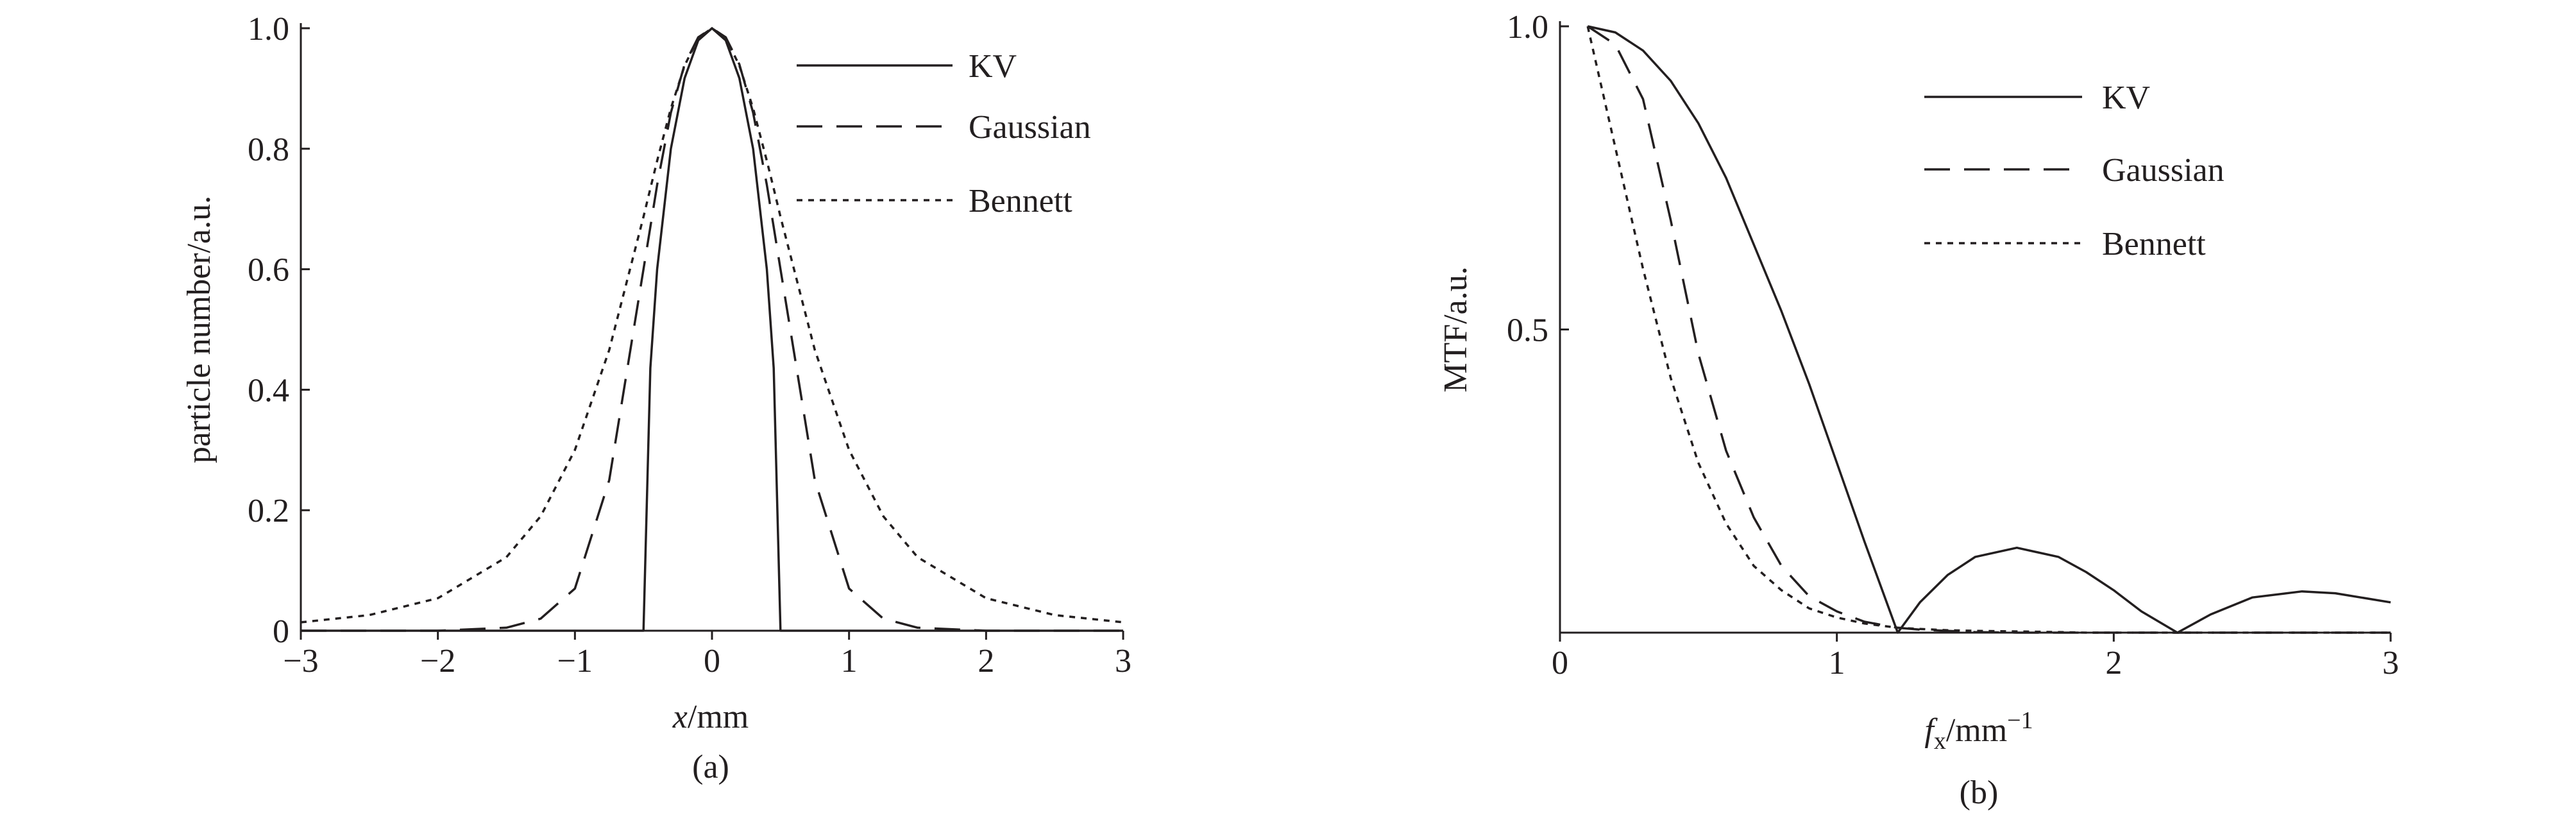 This screenshot has height=820, width=2576. What do you see at coordinates (268, 511) in the screenshot?
I see `y-tick-label: 0.2` at bounding box center [268, 511].